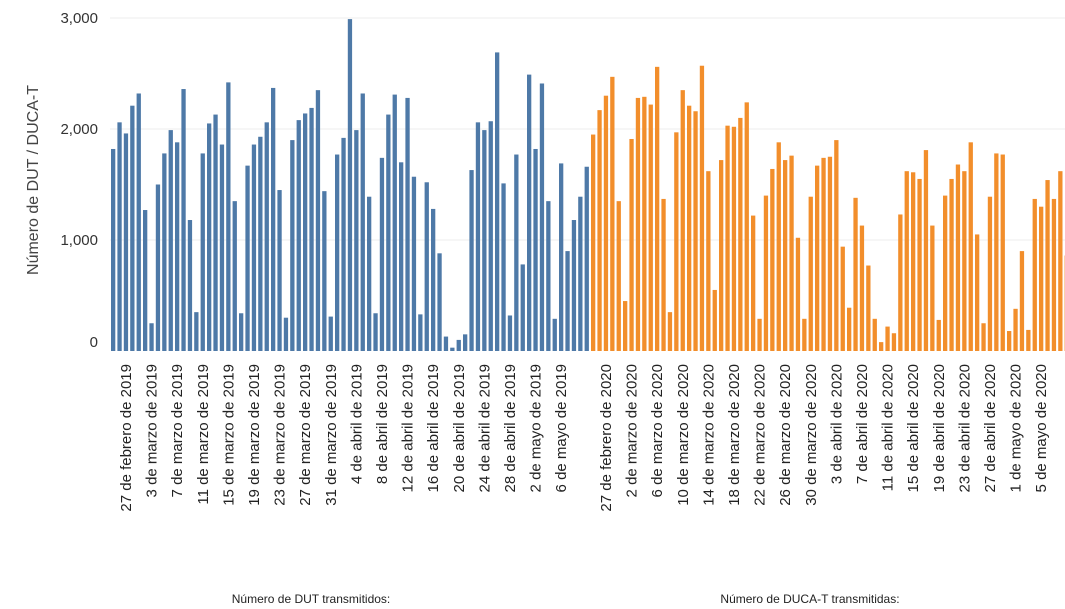 This screenshot has height=609, width=1065. Describe the element at coordinates (177, 430) in the screenshot. I see `x-tick-label: 7 de marzo de 2019` at that location.